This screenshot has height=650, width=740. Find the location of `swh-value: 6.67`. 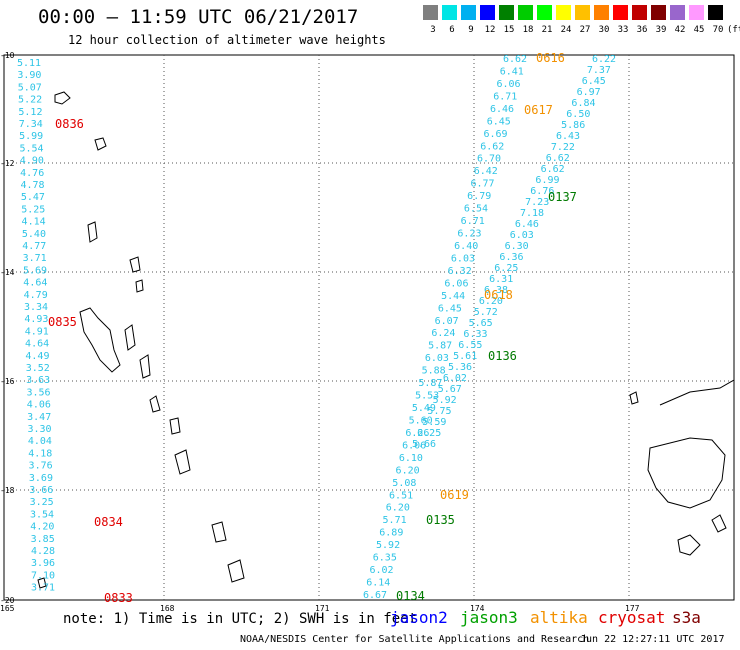

swh-value: 6.67 is located at coordinates (375, 595).